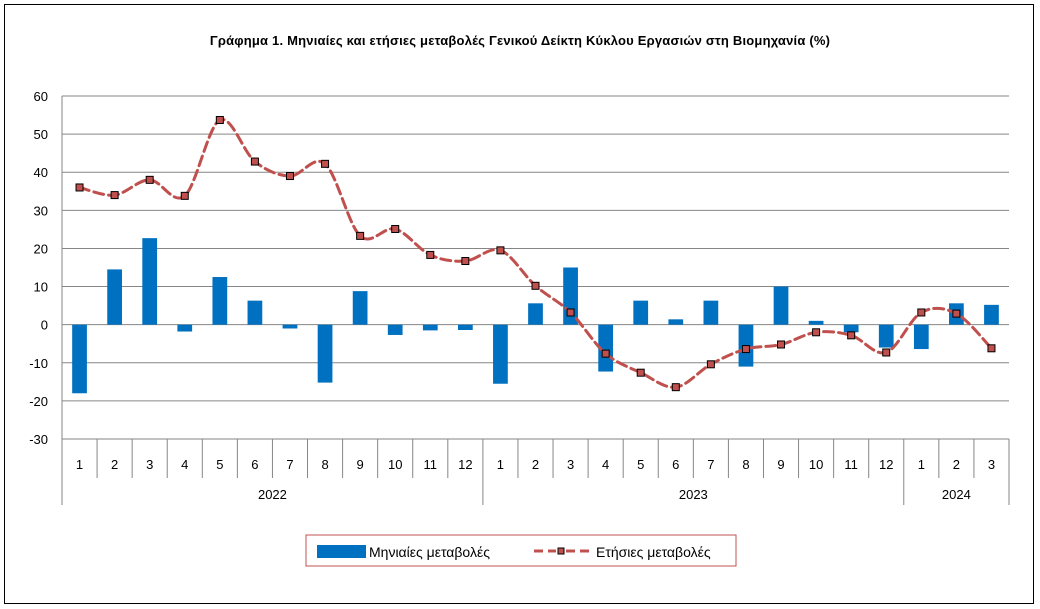 The height and width of the screenshot is (609, 1040). I want to click on y-tick-label: 40, so click(41, 172).